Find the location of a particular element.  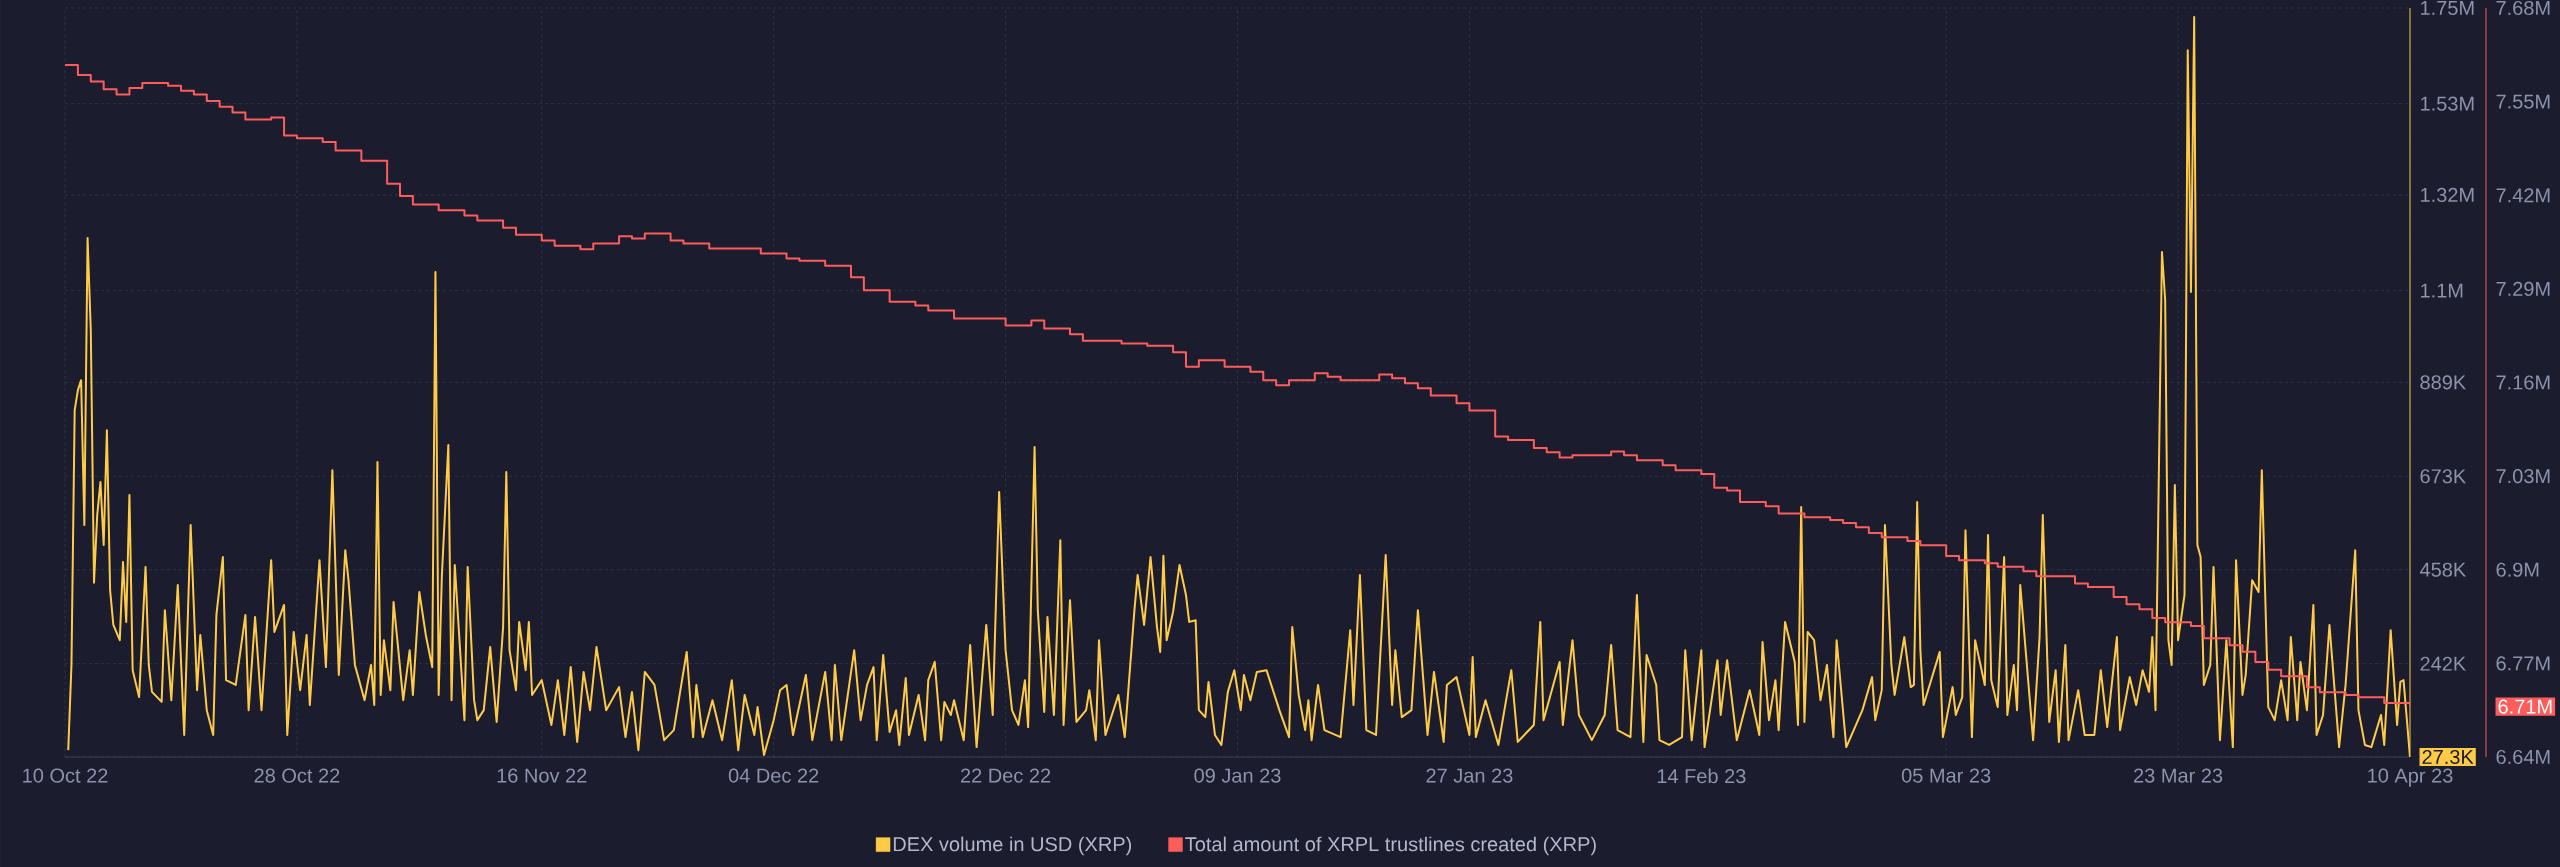

x-tick-label: 05 Mar 23 is located at coordinates (1946, 775).